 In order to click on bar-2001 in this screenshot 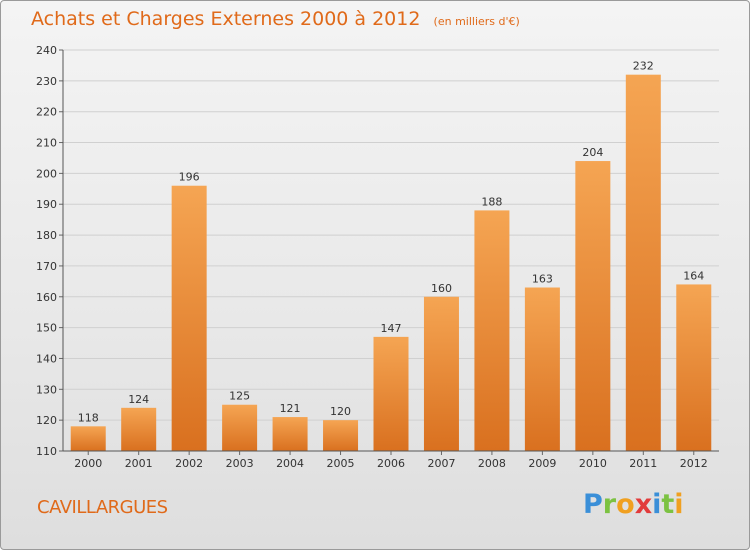, I will do `click(139, 429)`.